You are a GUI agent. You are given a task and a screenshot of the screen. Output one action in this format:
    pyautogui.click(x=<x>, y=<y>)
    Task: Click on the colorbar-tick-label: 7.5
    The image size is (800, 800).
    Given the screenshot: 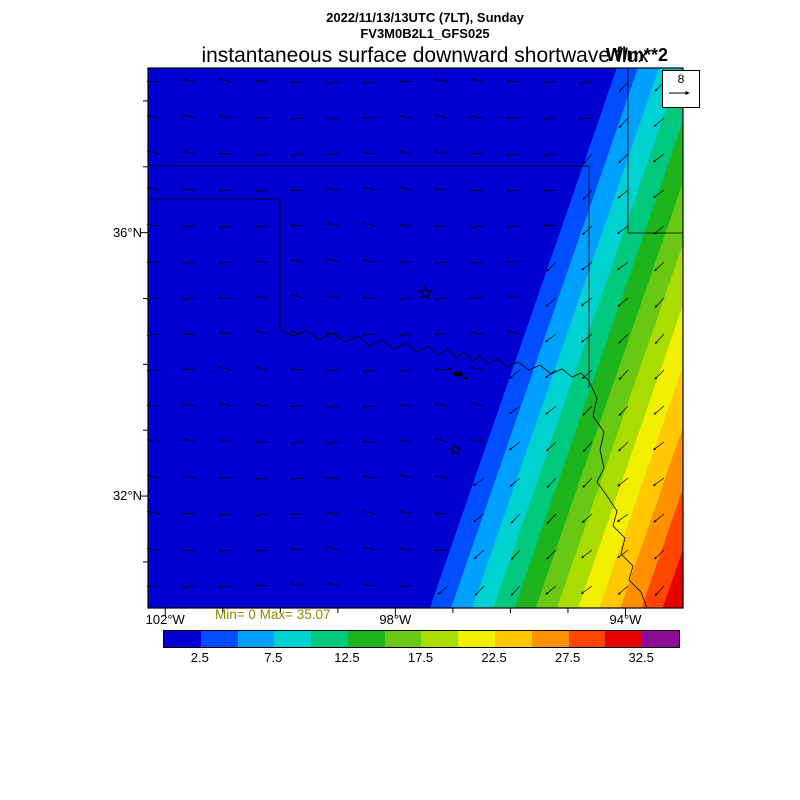 What is the action you would take?
    pyautogui.click(x=273, y=657)
    